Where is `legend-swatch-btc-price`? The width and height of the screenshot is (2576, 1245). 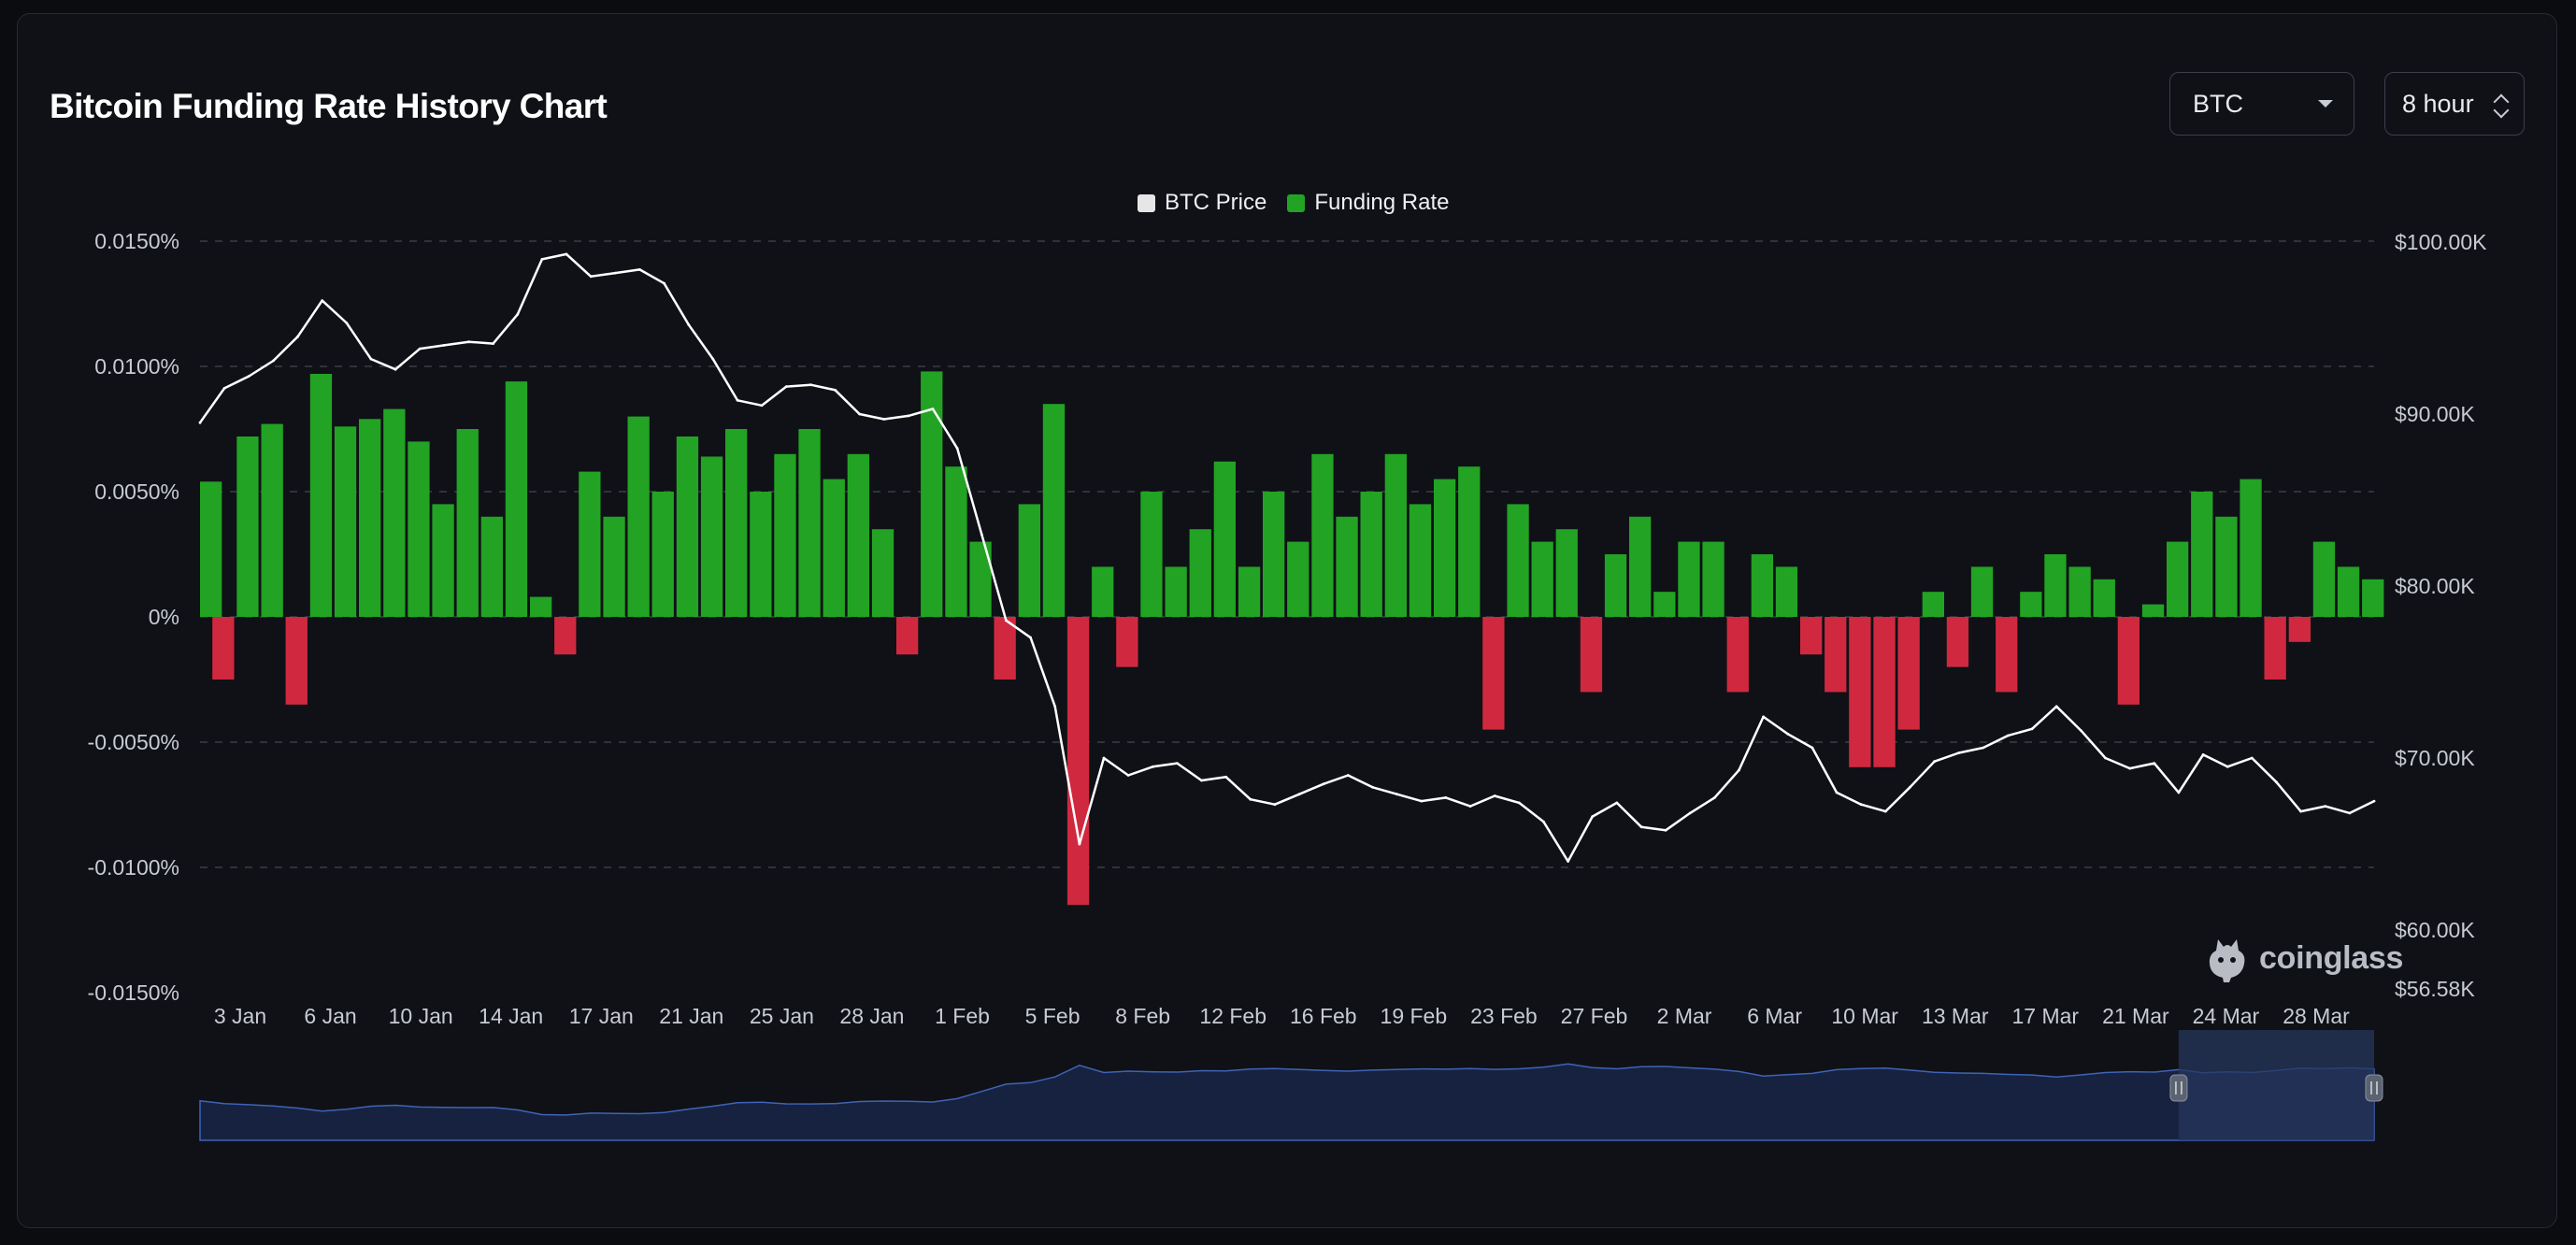 legend-swatch-btc-price is located at coordinates (1146, 202).